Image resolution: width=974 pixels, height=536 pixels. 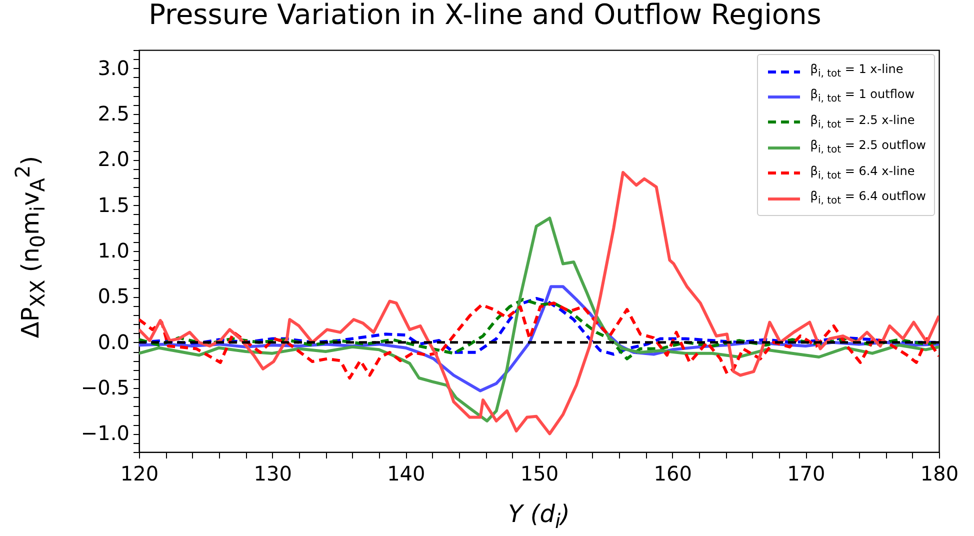 I want to click on x-tick-label: 140, so click(x=406, y=474).